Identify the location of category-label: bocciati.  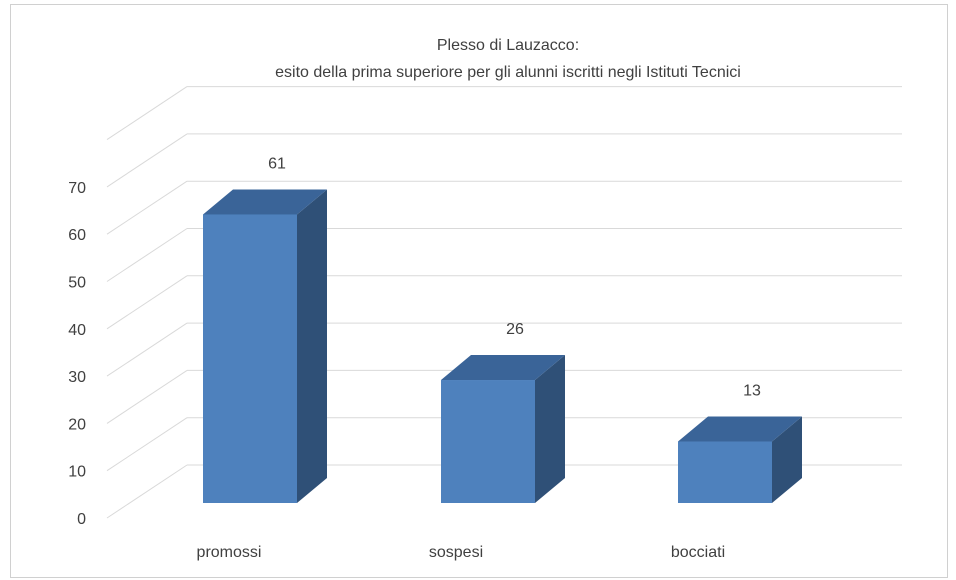
(698, 552).